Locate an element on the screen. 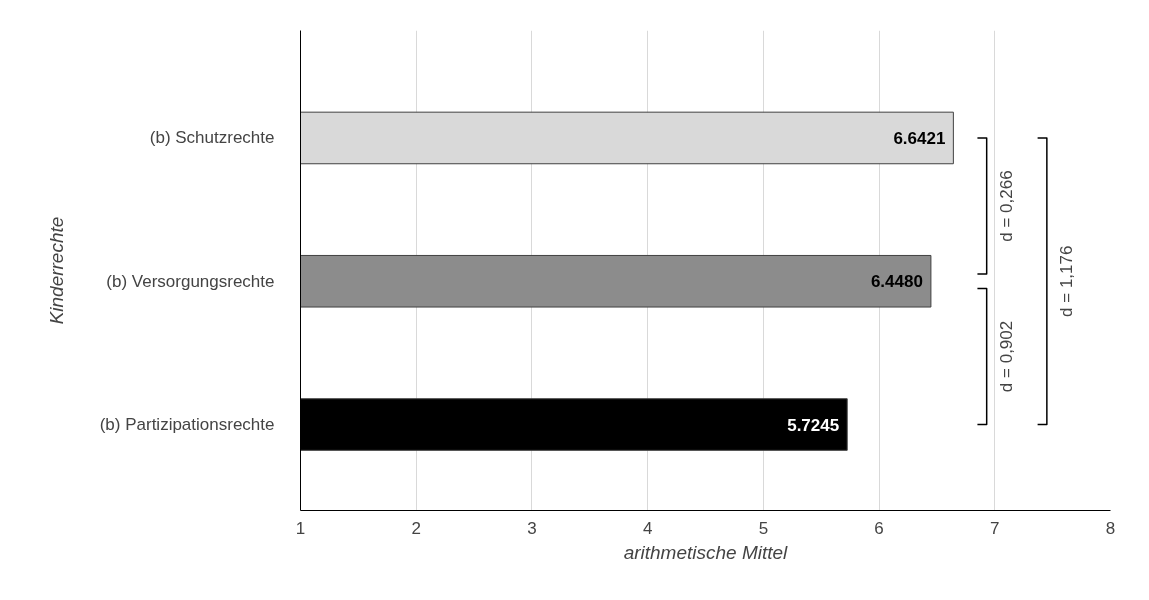  x-tick-label: 4 is located at coordinates (647, 528).